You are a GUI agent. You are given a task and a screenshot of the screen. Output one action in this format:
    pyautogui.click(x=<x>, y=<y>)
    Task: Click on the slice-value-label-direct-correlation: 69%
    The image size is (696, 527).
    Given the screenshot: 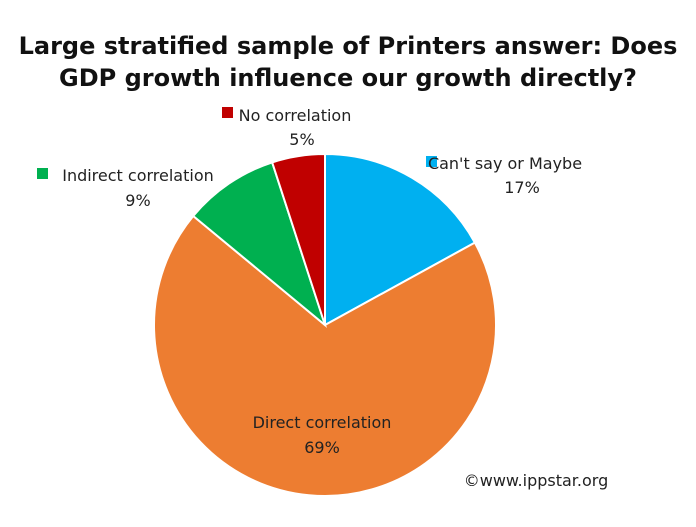 What is the action you would take?
    pyautogui.click(x=322, y=447)
    